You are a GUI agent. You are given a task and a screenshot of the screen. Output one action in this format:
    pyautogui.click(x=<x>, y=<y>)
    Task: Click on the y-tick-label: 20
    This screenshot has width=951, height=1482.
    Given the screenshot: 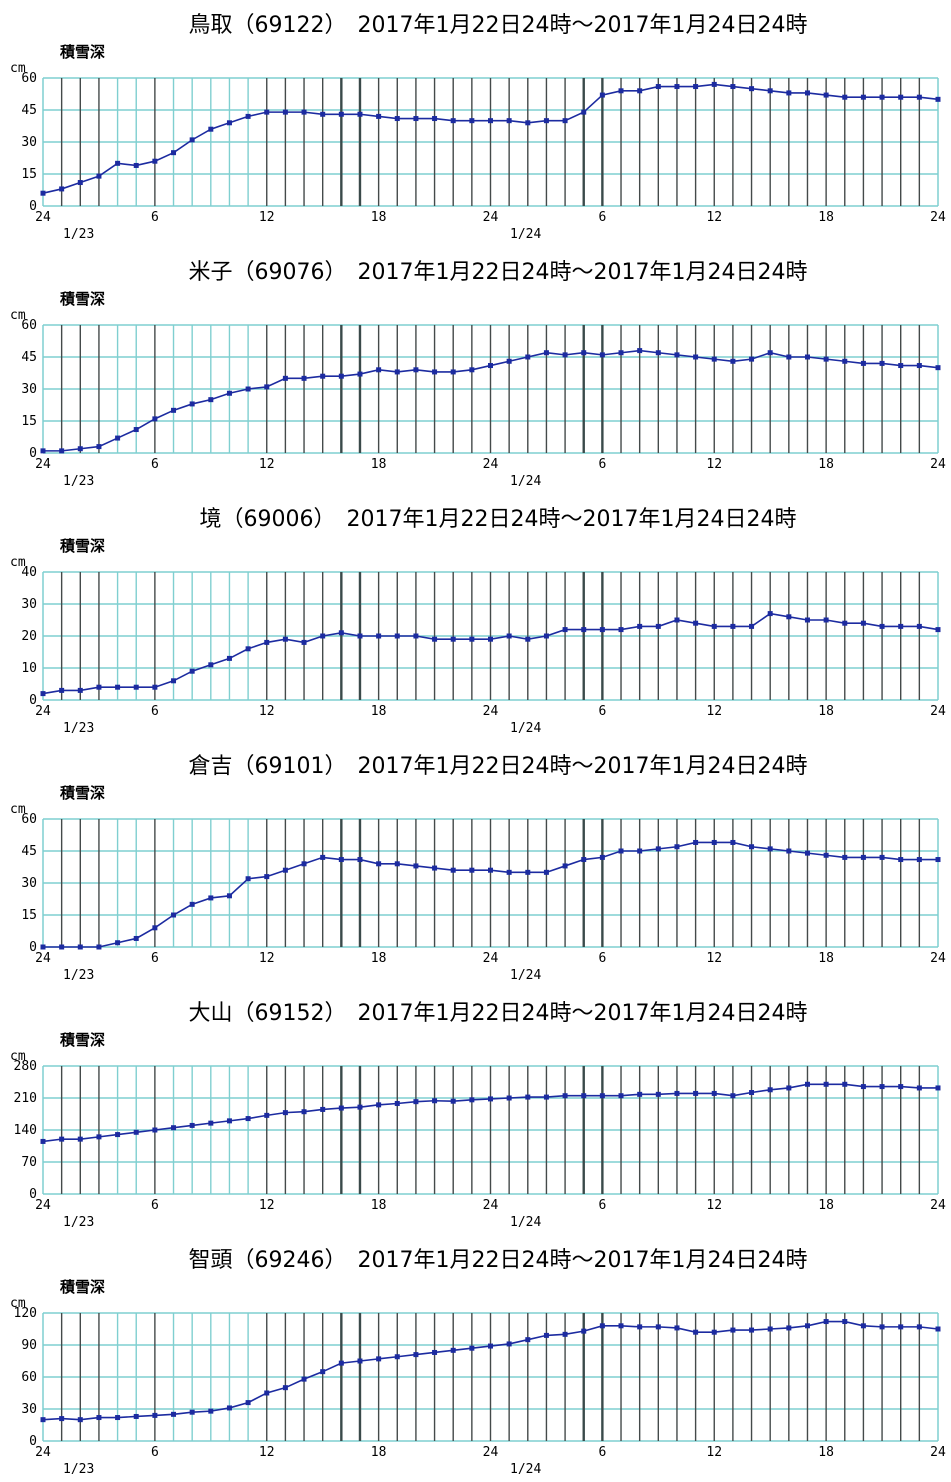 What is the action you would take?
    pyautogui.click(x=29, y=636)
    